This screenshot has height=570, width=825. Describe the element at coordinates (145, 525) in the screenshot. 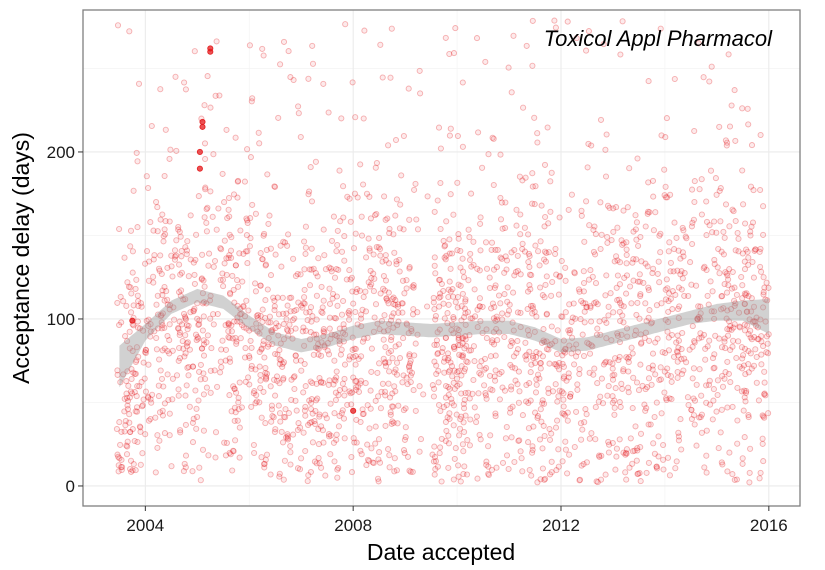

I see `x-tick-label: 2004` at that location.